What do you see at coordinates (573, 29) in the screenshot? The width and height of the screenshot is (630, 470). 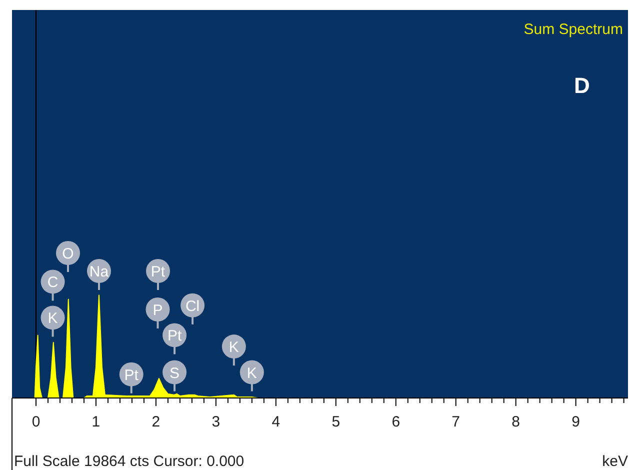 I see `chart-title: Sum Spectrum` at bounding box center [573, 29].